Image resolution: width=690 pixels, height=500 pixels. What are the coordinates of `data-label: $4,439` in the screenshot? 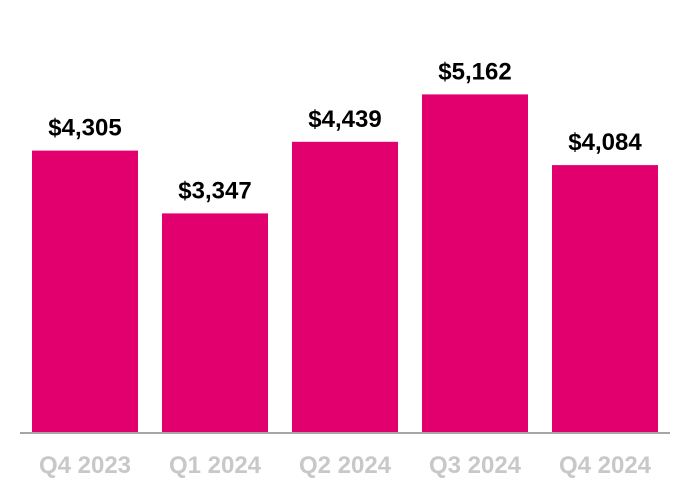 It's located at (344, 119).